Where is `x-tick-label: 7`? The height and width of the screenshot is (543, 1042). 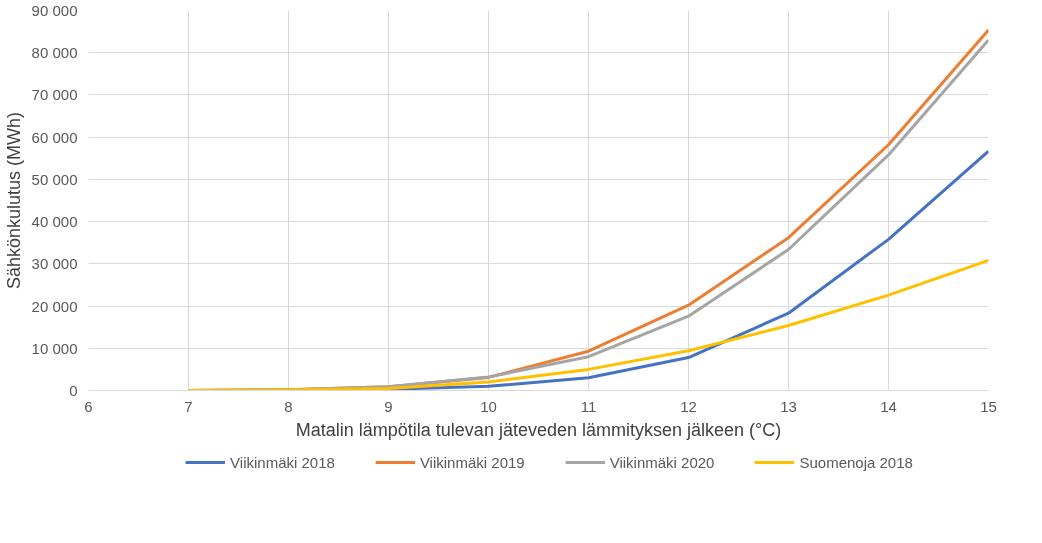
x-tick-label: 7 is located at coordinates (188, 406).